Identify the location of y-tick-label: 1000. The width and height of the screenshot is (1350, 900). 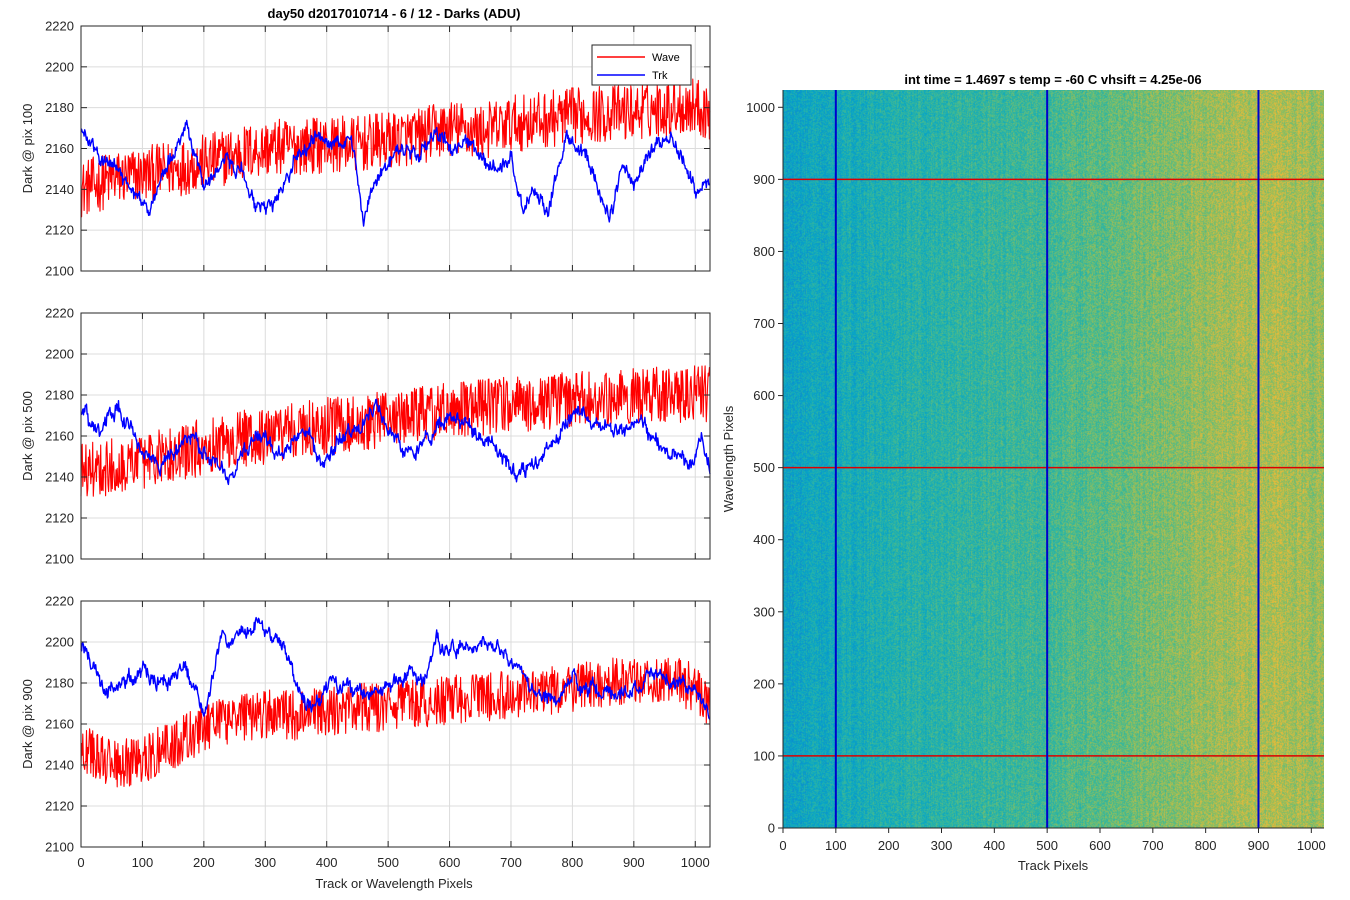
(760, 107).